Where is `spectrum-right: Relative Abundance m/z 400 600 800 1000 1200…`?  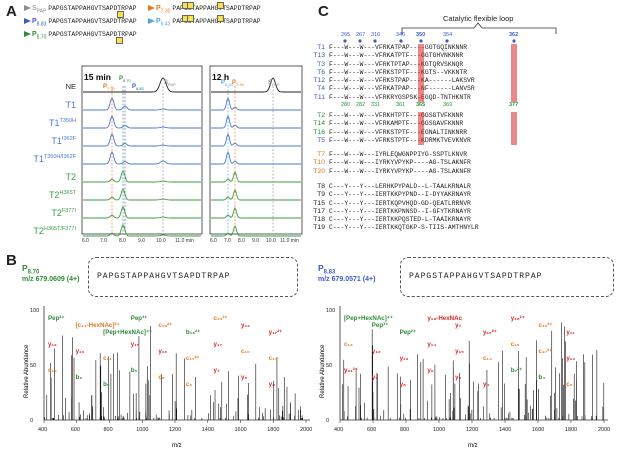 spectrum-right: Relative Abundance m/z 400 600 800 1000 1200… is located at coordinates (465, 377).